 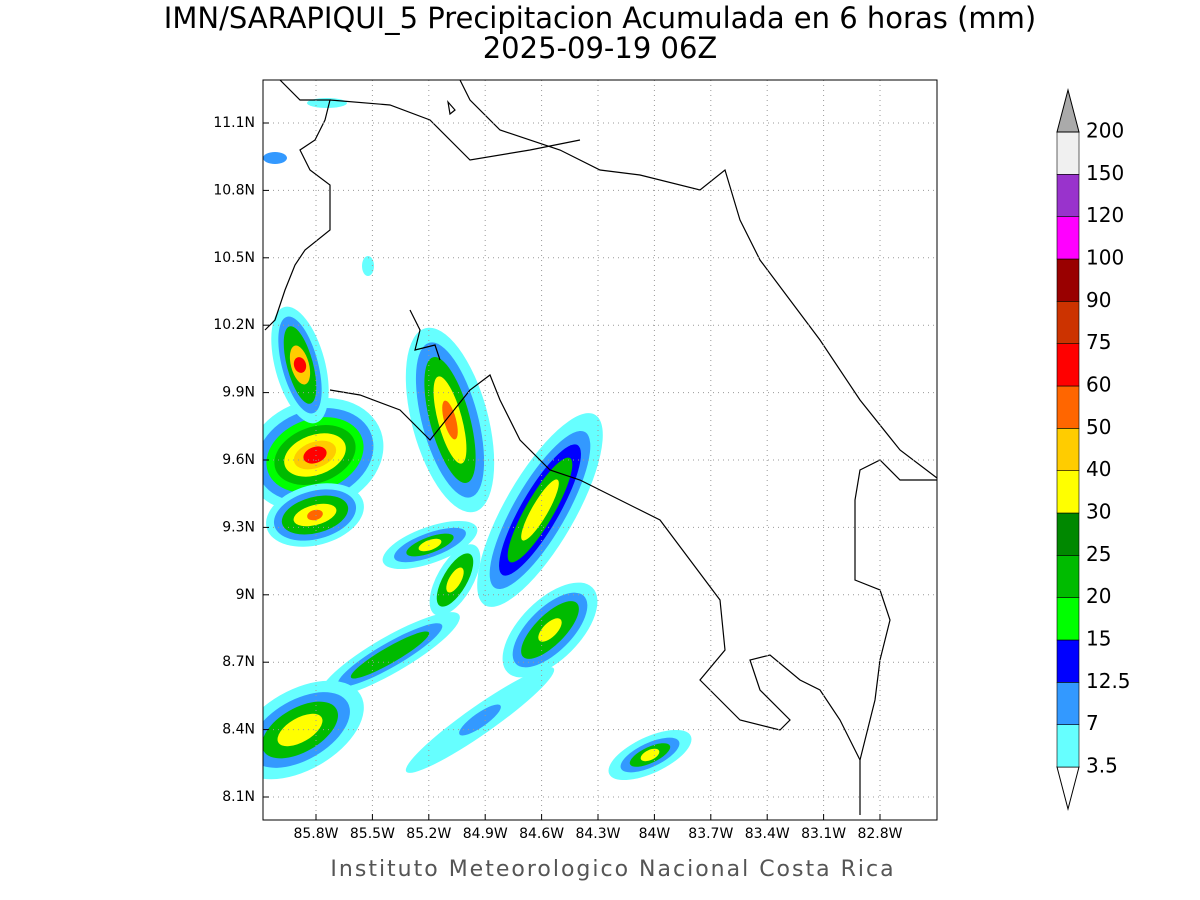 I want to click on y-tick-label: 9.9N, so click(x=238, y=393).